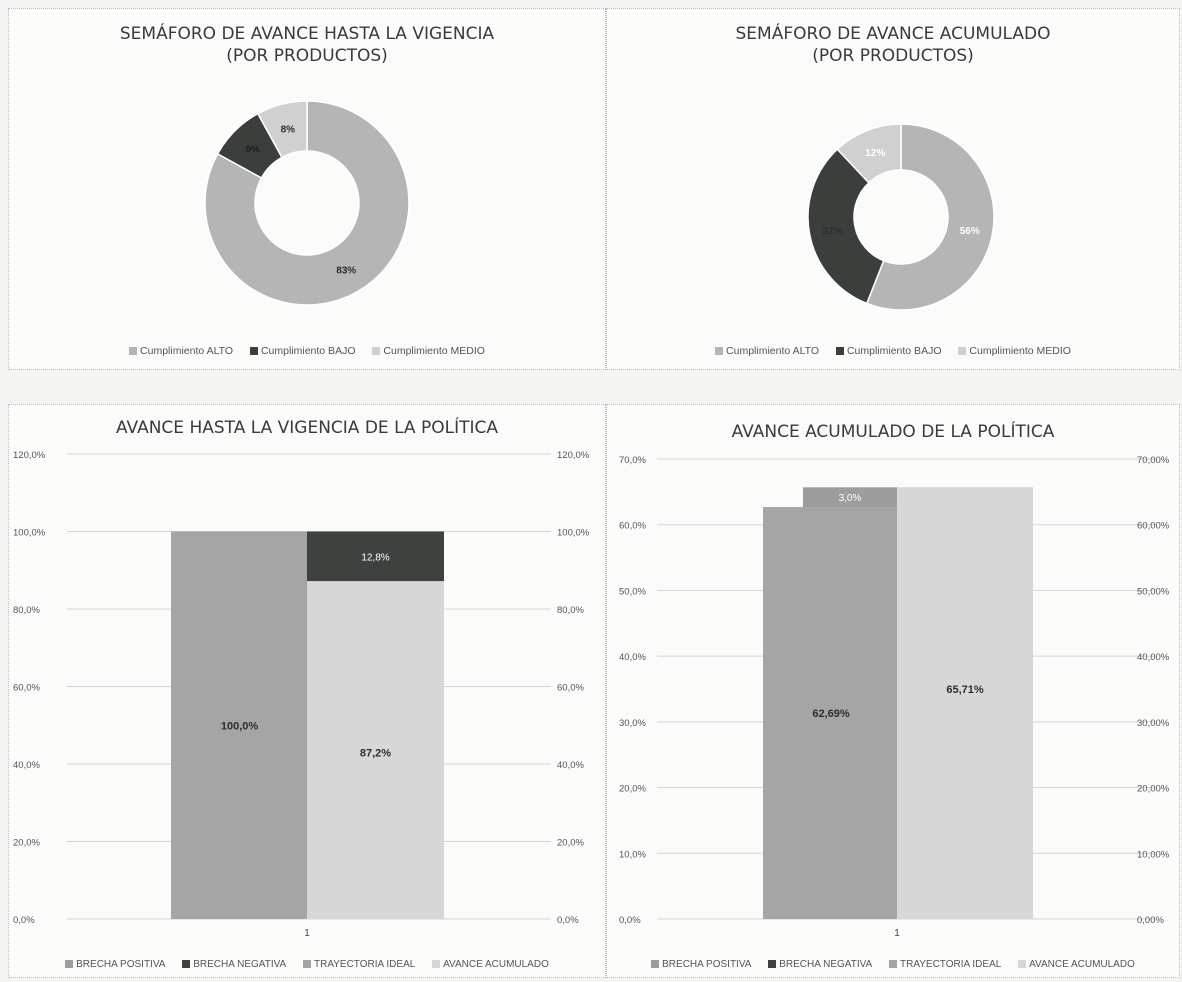 This screenshot has width=1182, height=982. What do you see at coordinates (1153, 789) in the screenshot?
I see `y-tick-label-right: 20,00%` at bounding box center [1153, 789].